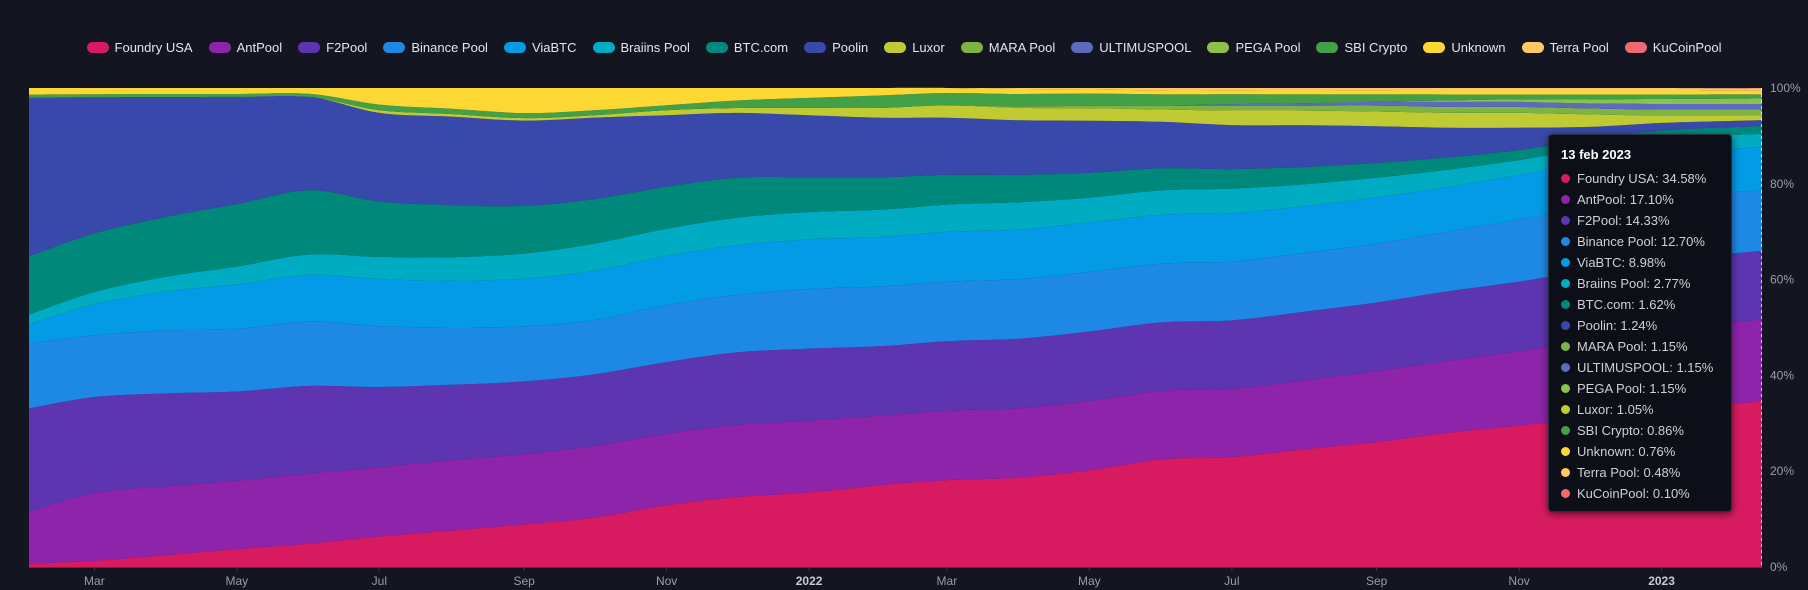 The width and height of the screenshot is (1808, 590). What do you see at coordinates (1145, 47) in the screenshot?
I see `legend-label: ULTIMUSPOOL` at bounding box center [1145, 47].